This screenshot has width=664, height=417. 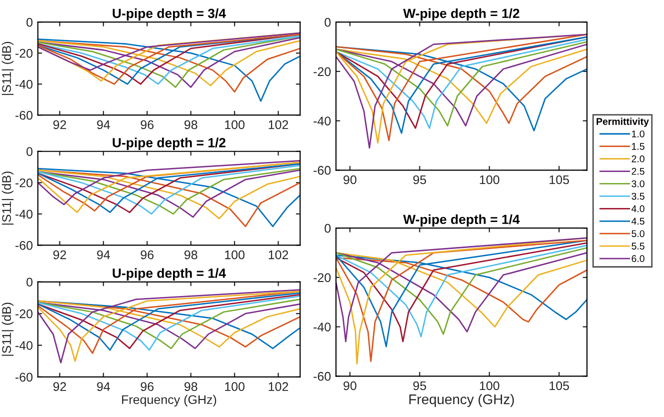 I want to click on legend-label: 6.0, so click(x=638, y=258).